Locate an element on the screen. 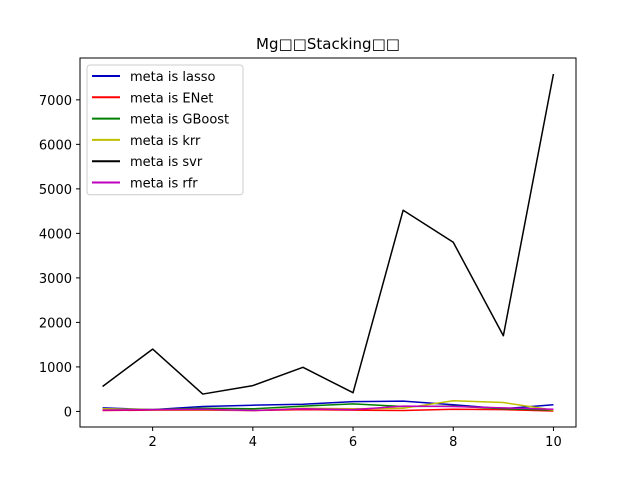  x-tick-label-3: 8 is located at coordinates (453, 442).